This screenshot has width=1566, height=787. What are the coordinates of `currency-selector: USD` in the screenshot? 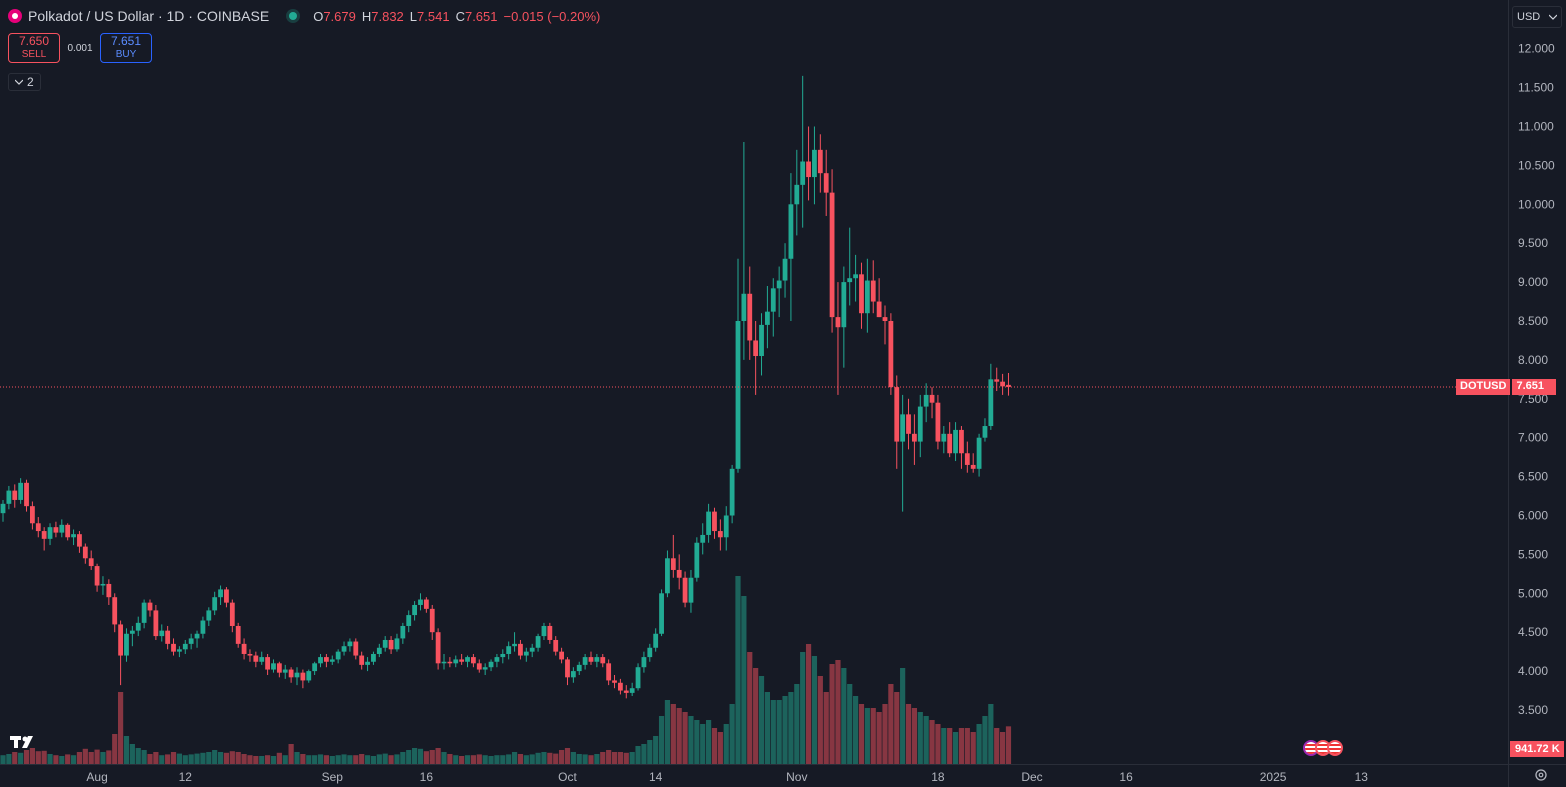 It's located at (1537, 17).